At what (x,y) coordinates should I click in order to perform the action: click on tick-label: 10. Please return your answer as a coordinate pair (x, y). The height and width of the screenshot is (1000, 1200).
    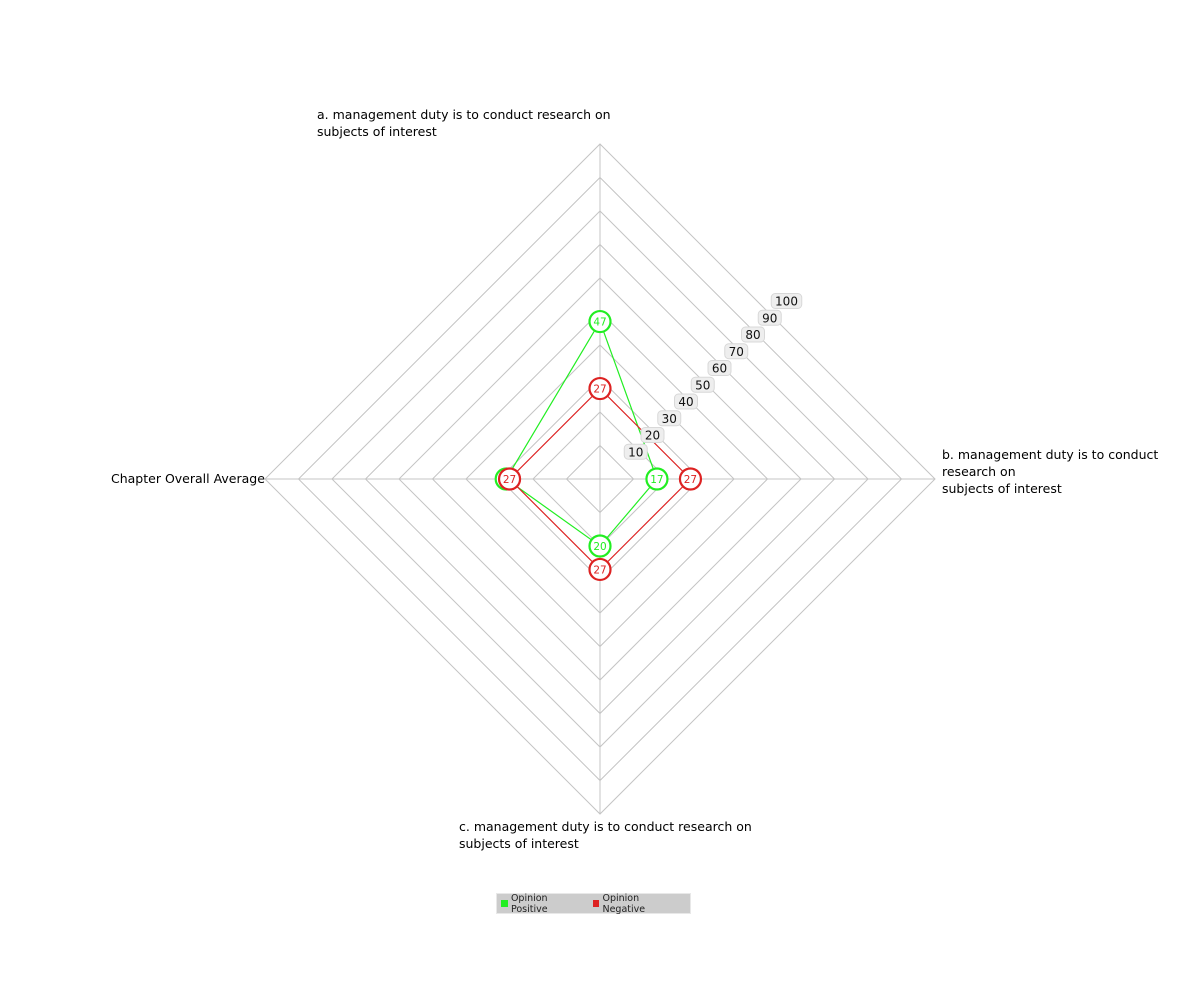
    Looking at the image, I should click on (635, 452).